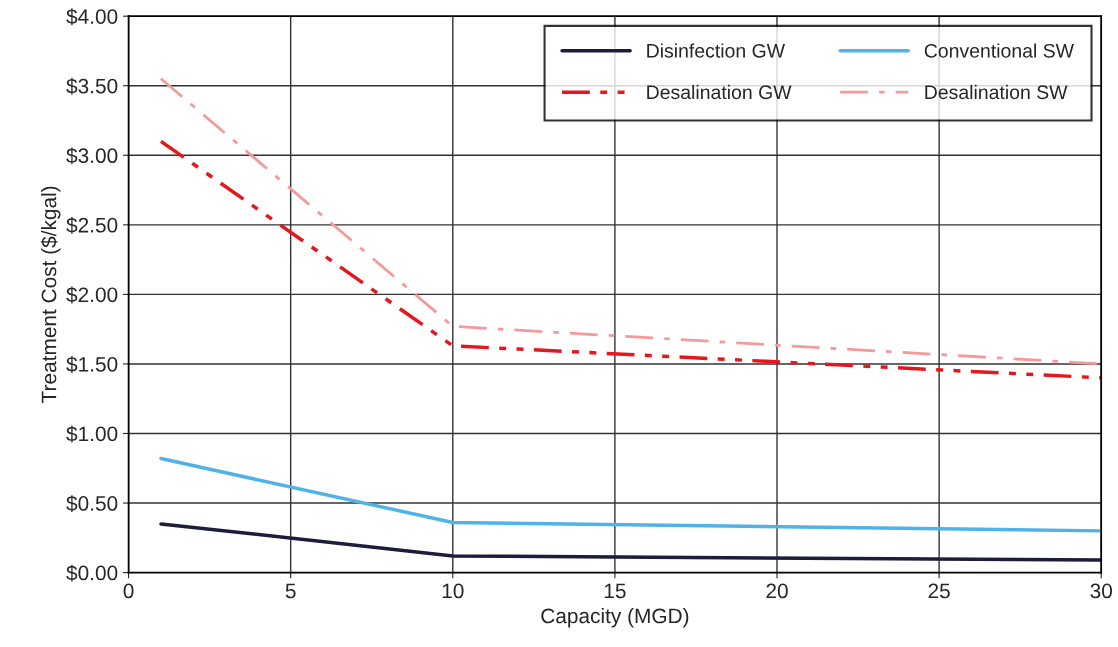 This screenshot has width=1118, height=647. I want to click on y-tick-label: $3.00, so click(92, 156).